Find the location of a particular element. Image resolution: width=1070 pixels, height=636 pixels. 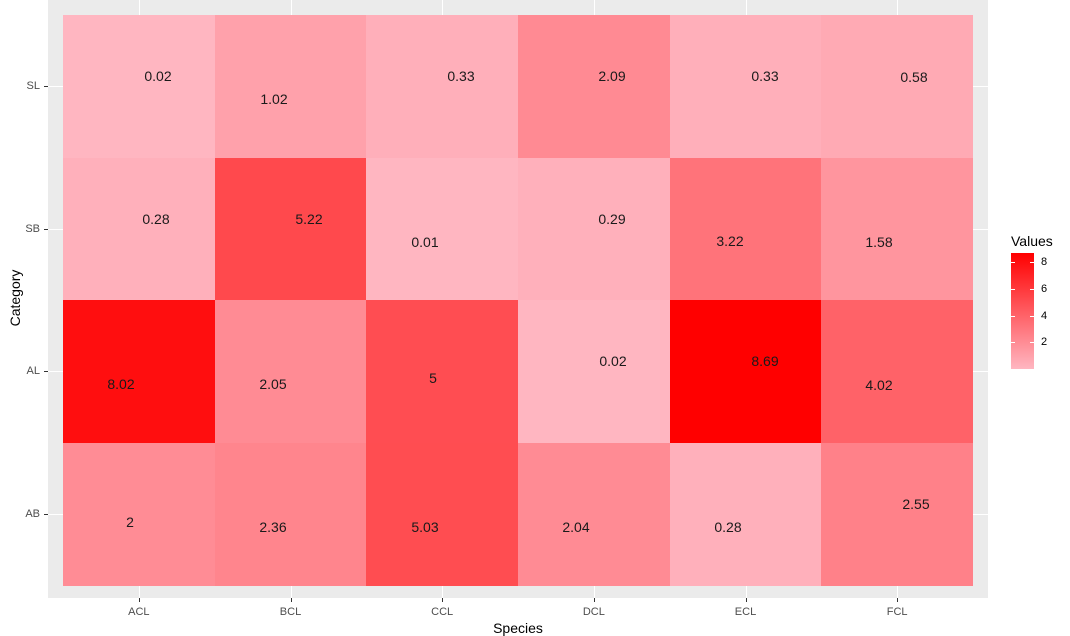

cell-value-label: 0.29 is located at coordinates (612, 219).